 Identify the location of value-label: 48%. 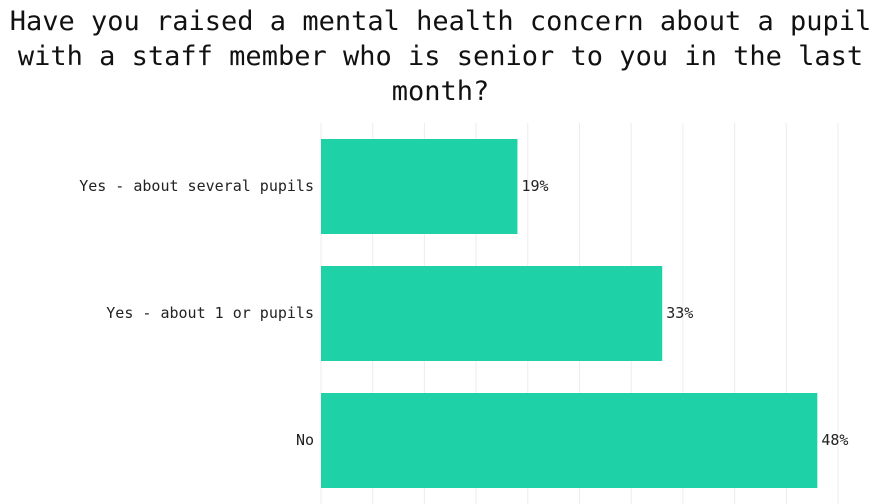
(834, 440).